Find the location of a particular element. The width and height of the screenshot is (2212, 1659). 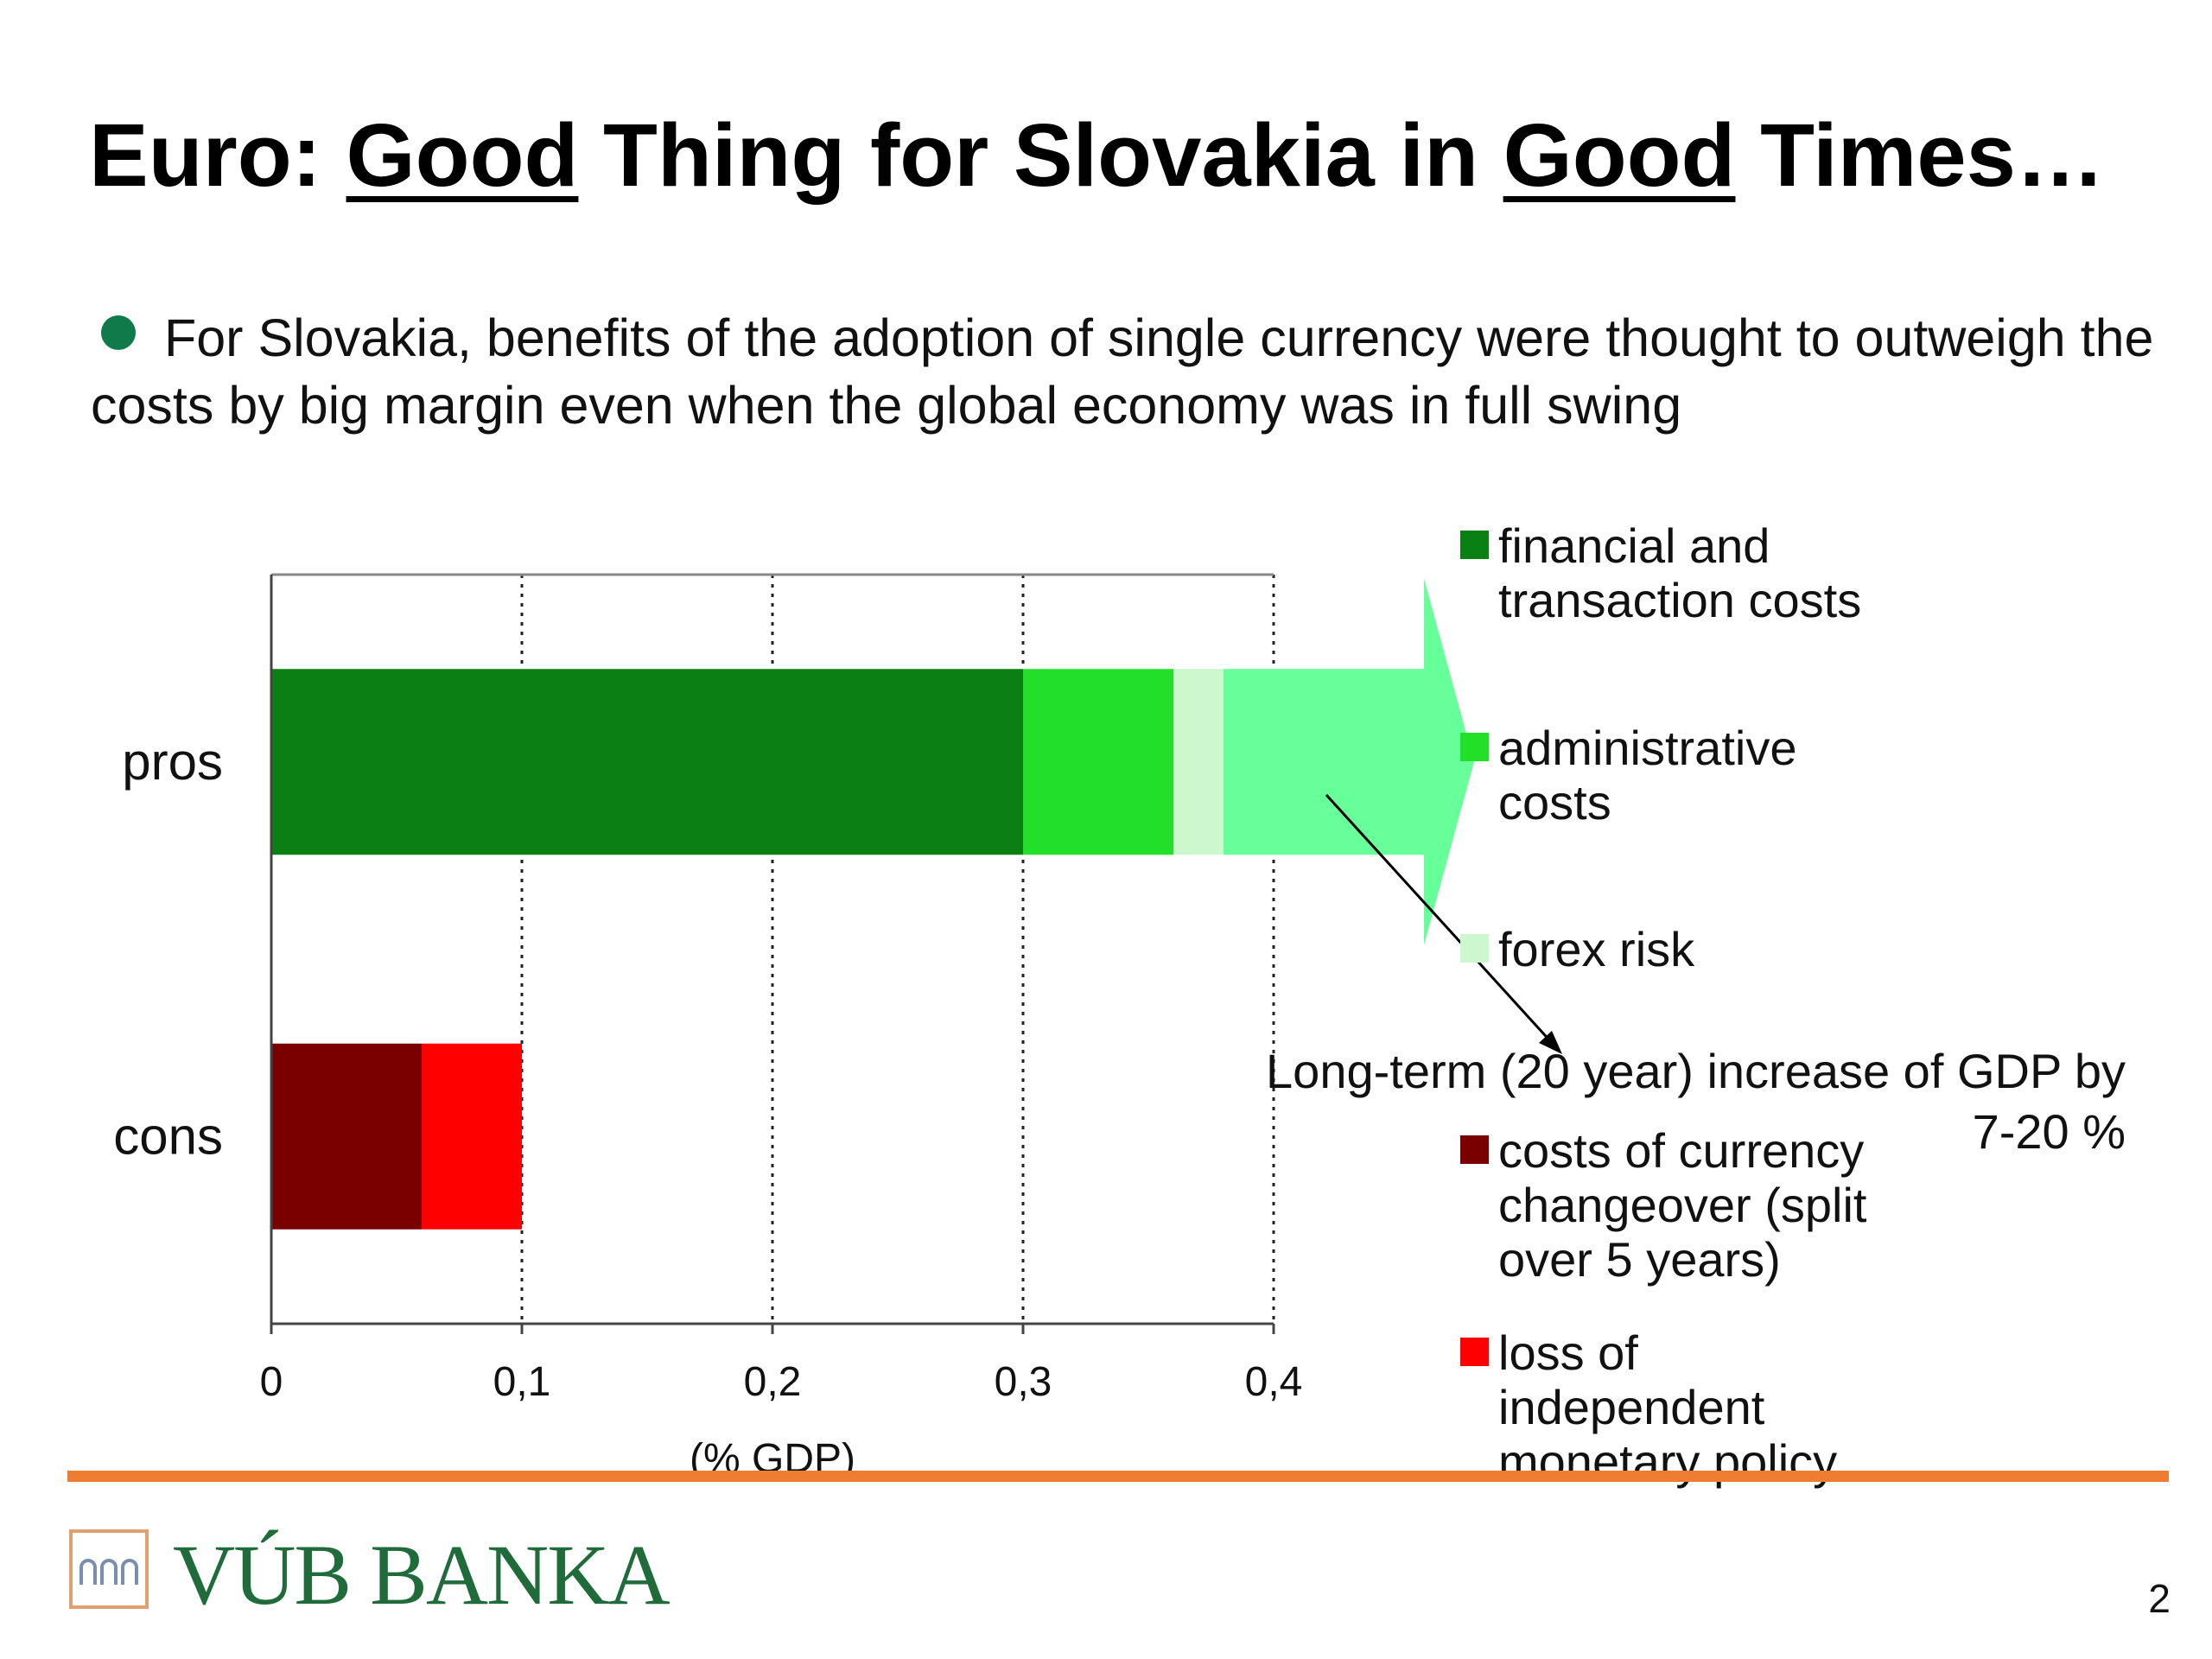

bank-logo-icon is located at coordinates (109, 1569).